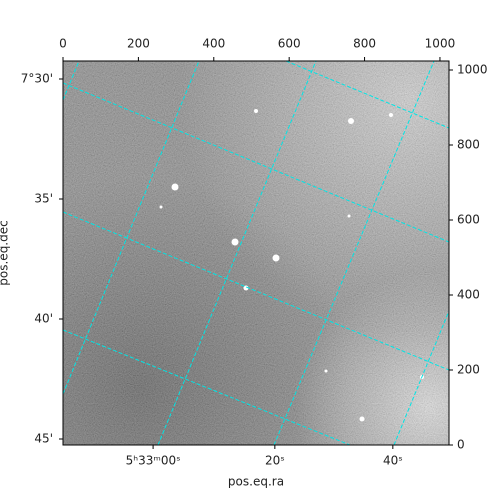 The image size is (500, 504). What do you see at coordinates (364, 44) in the screenshot?
I see `x2-tick-label: 800` at bounding box center [364, 44].